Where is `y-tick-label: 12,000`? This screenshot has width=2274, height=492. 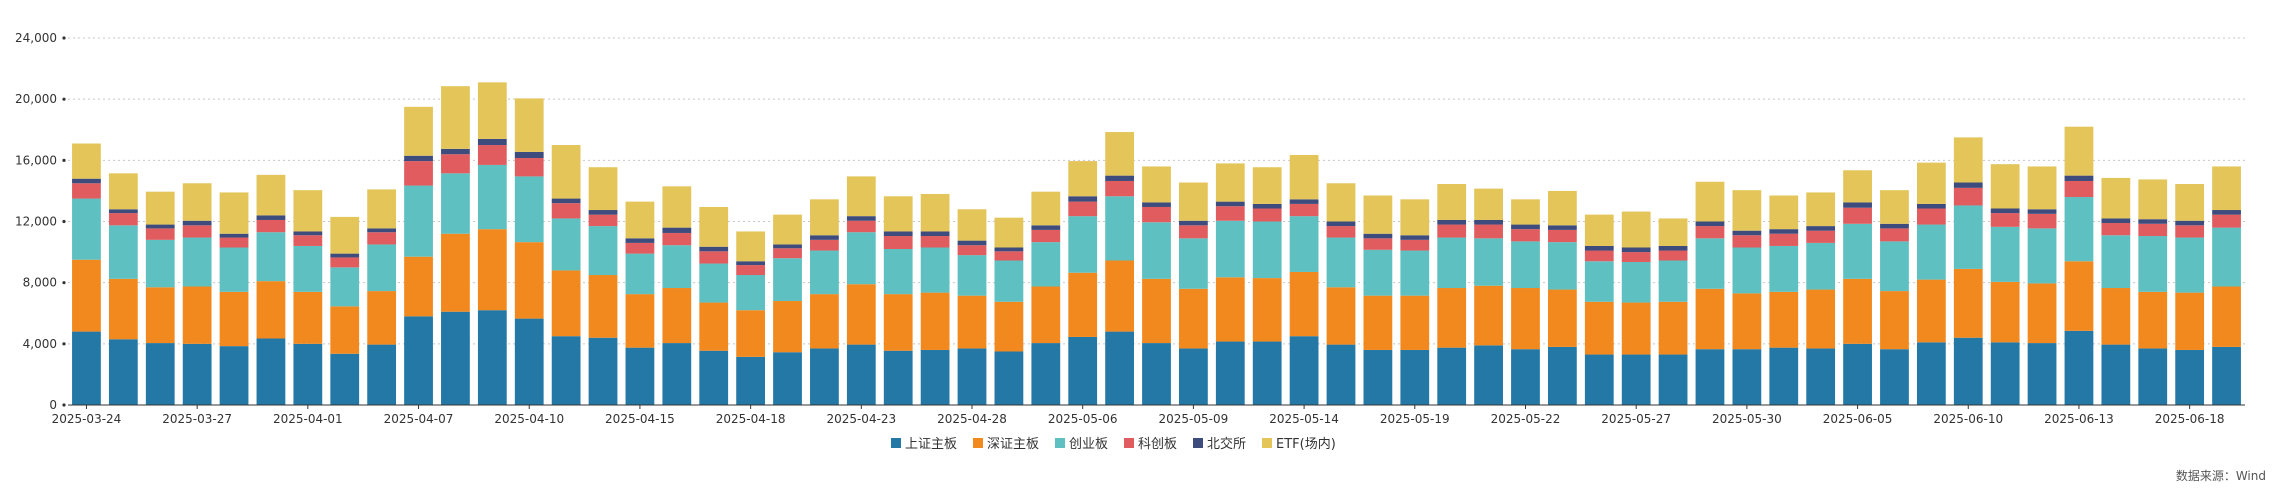
y-tick-label: 12,000 is located at coordinates (36, 222).